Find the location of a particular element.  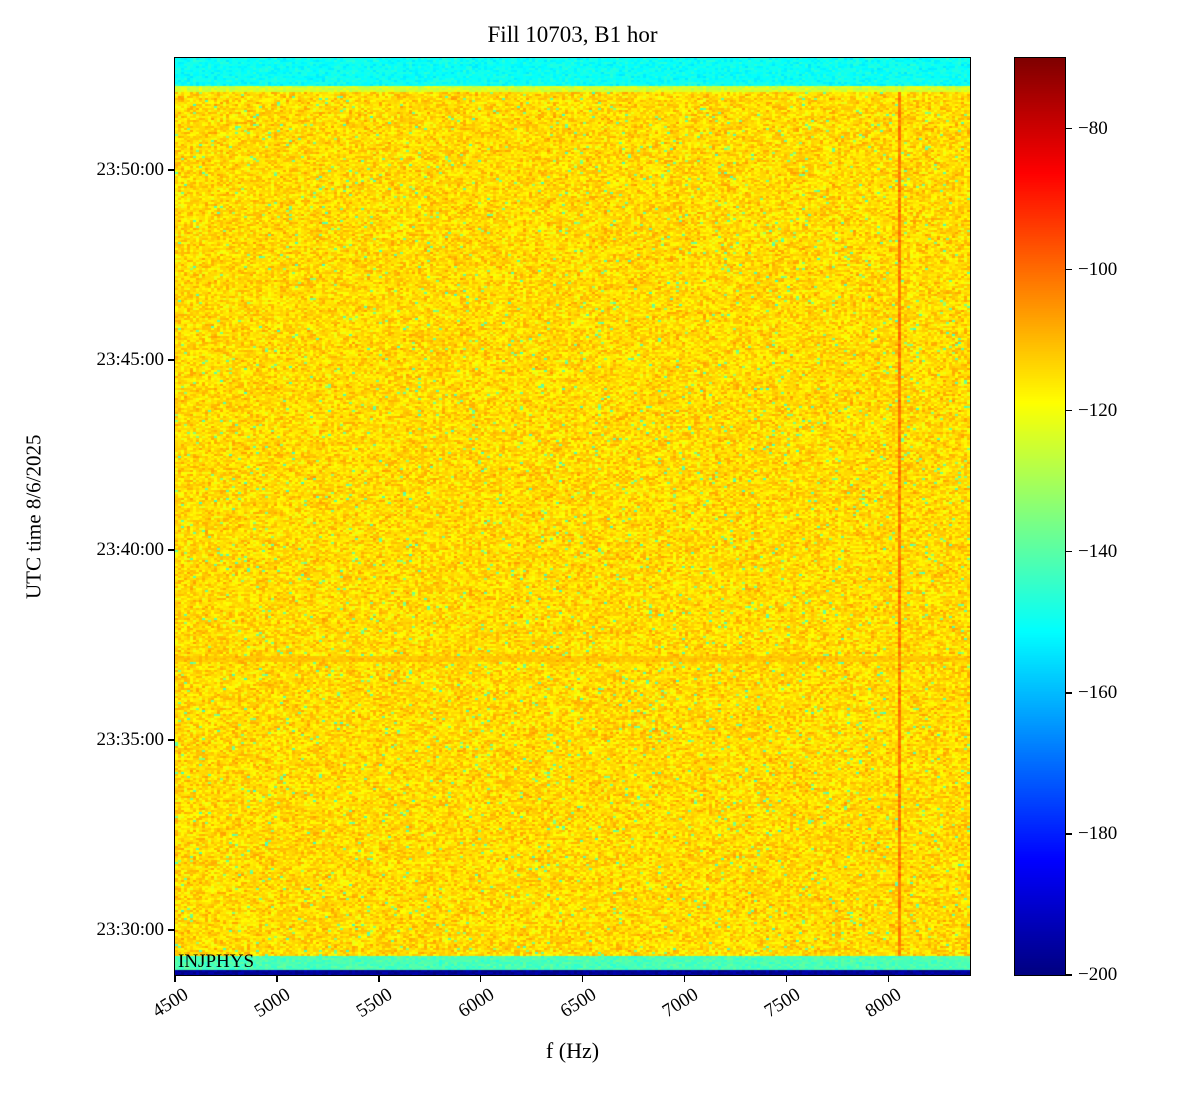

y-tick-label: 23:40:00 is located at coordinates (130, 550).